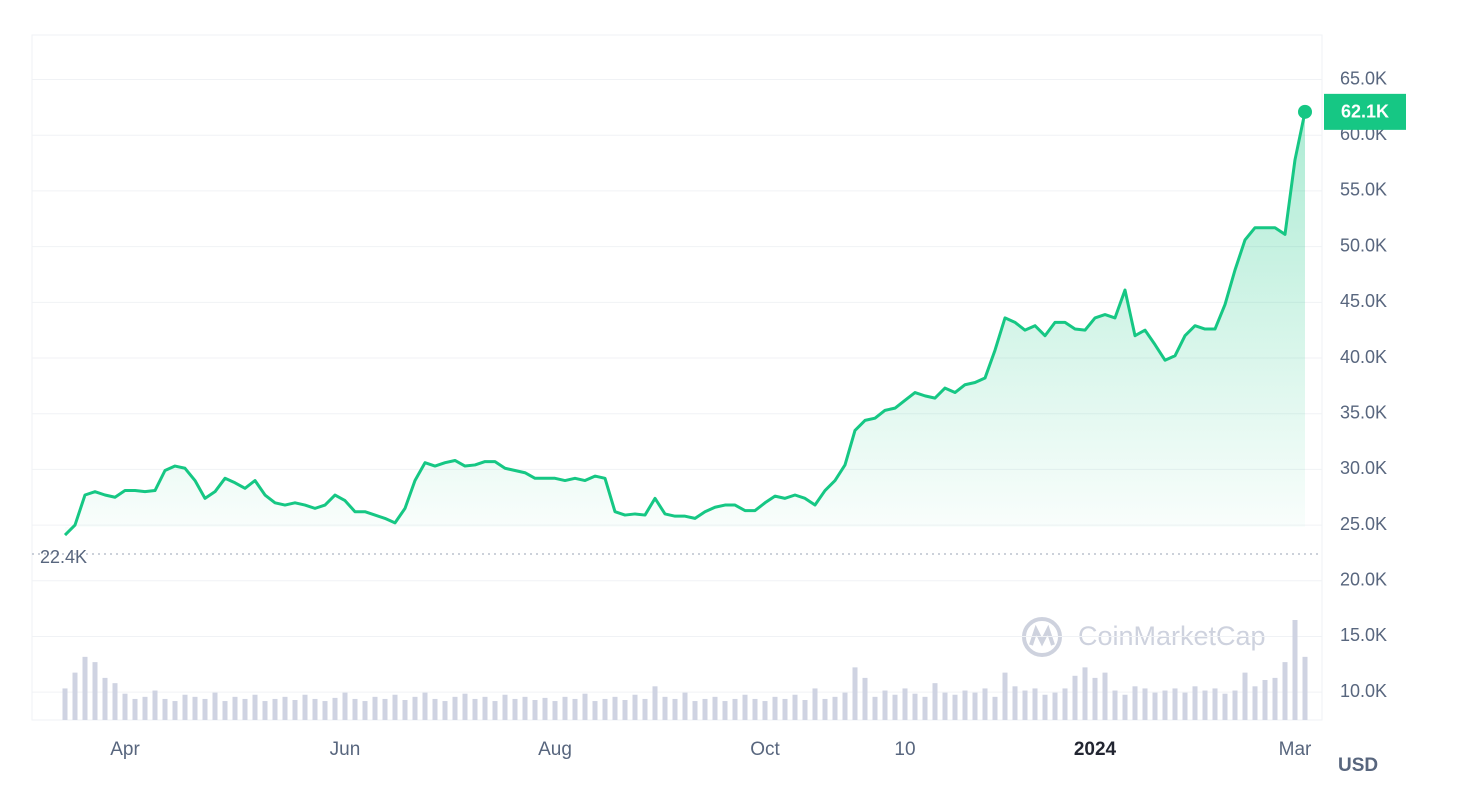 This screenshot has width=1458, height=808. What do you see at coordinates (555, 749) in the screenshot?
I see `x-tick-label: Aug` at bounding box center [555, 749].